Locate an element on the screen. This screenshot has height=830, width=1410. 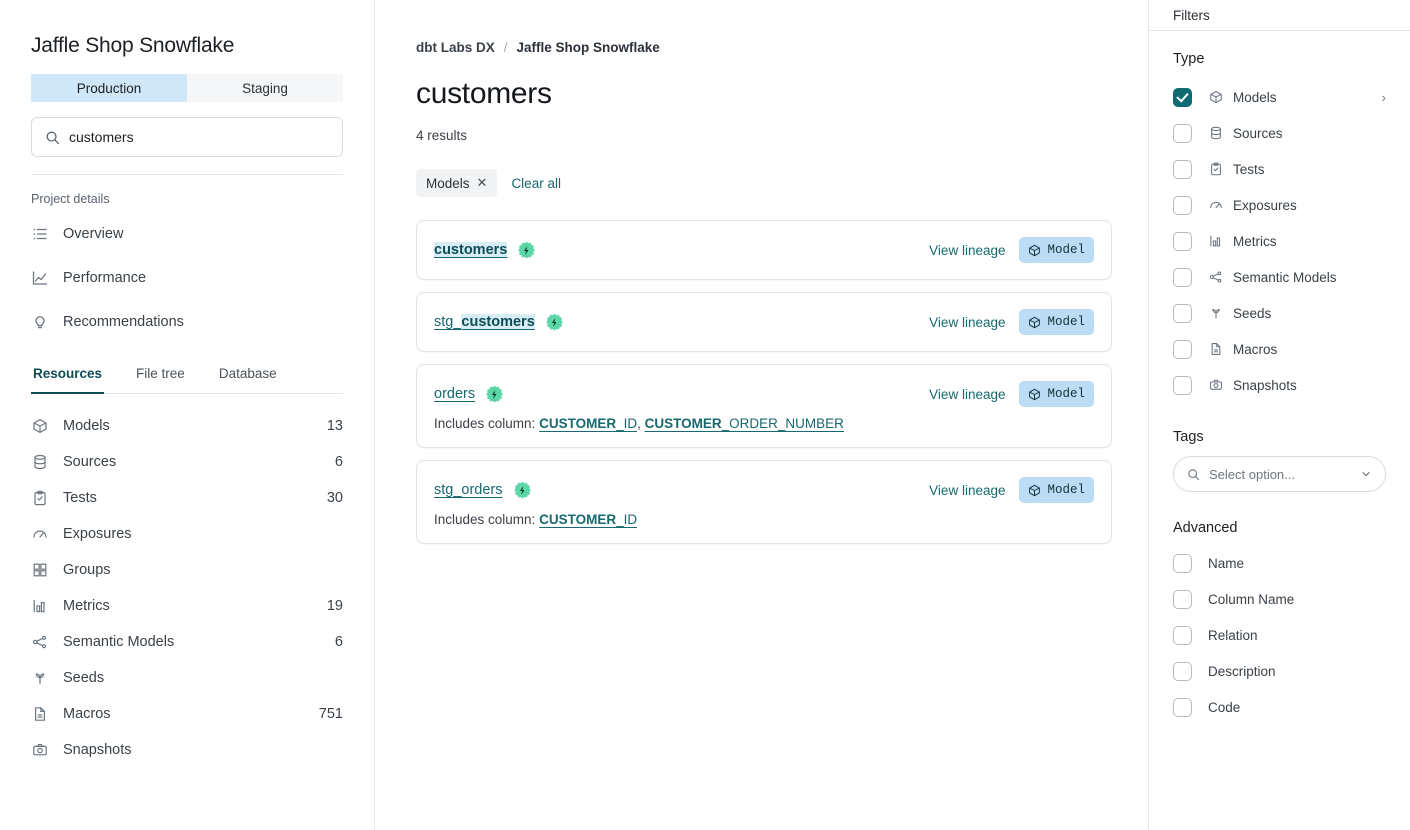
resource-row-macros: Macros 751 is located at coordinates (187, 714).